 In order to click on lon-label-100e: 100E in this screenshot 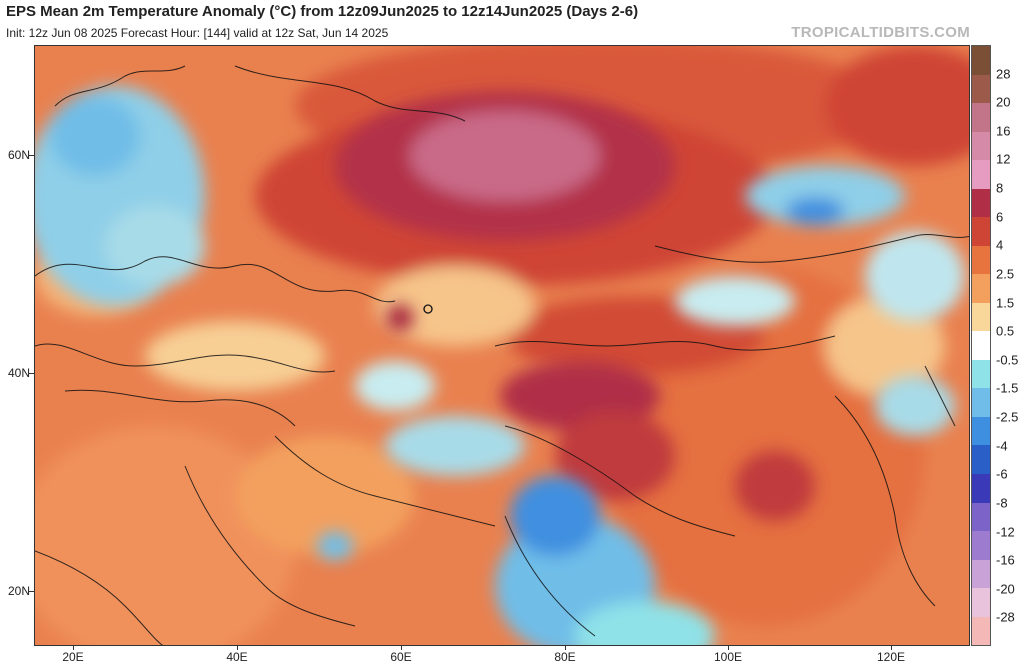, I will do `click(728, 657)`.